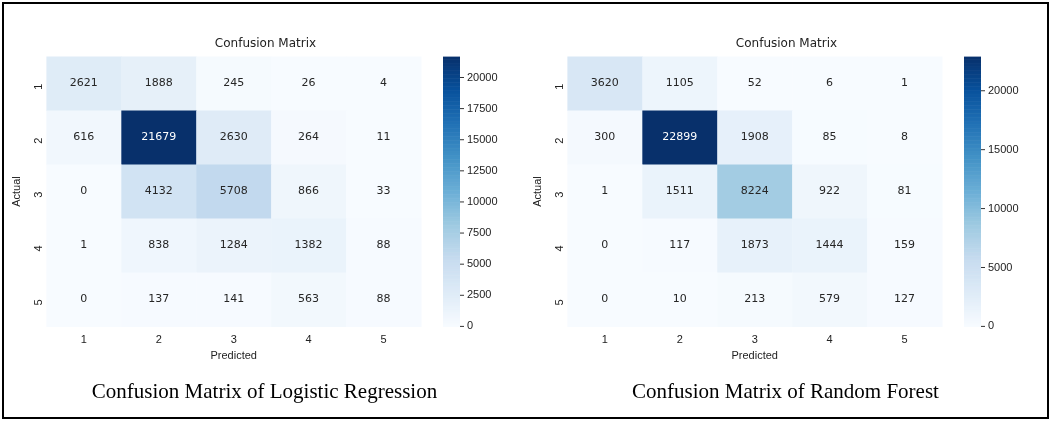  Describe the element at coordinates (383, 137) in the screenshot. I see `data-label: 11` at that location.